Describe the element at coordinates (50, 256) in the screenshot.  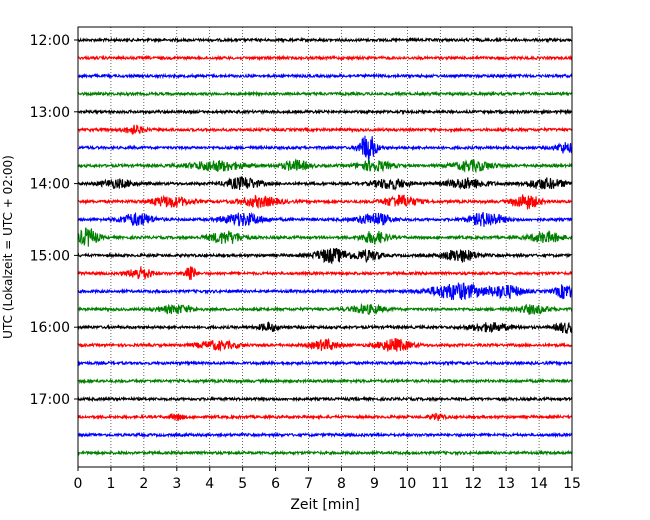
I see `y-tick-label-15:00: 15:00` at that location.